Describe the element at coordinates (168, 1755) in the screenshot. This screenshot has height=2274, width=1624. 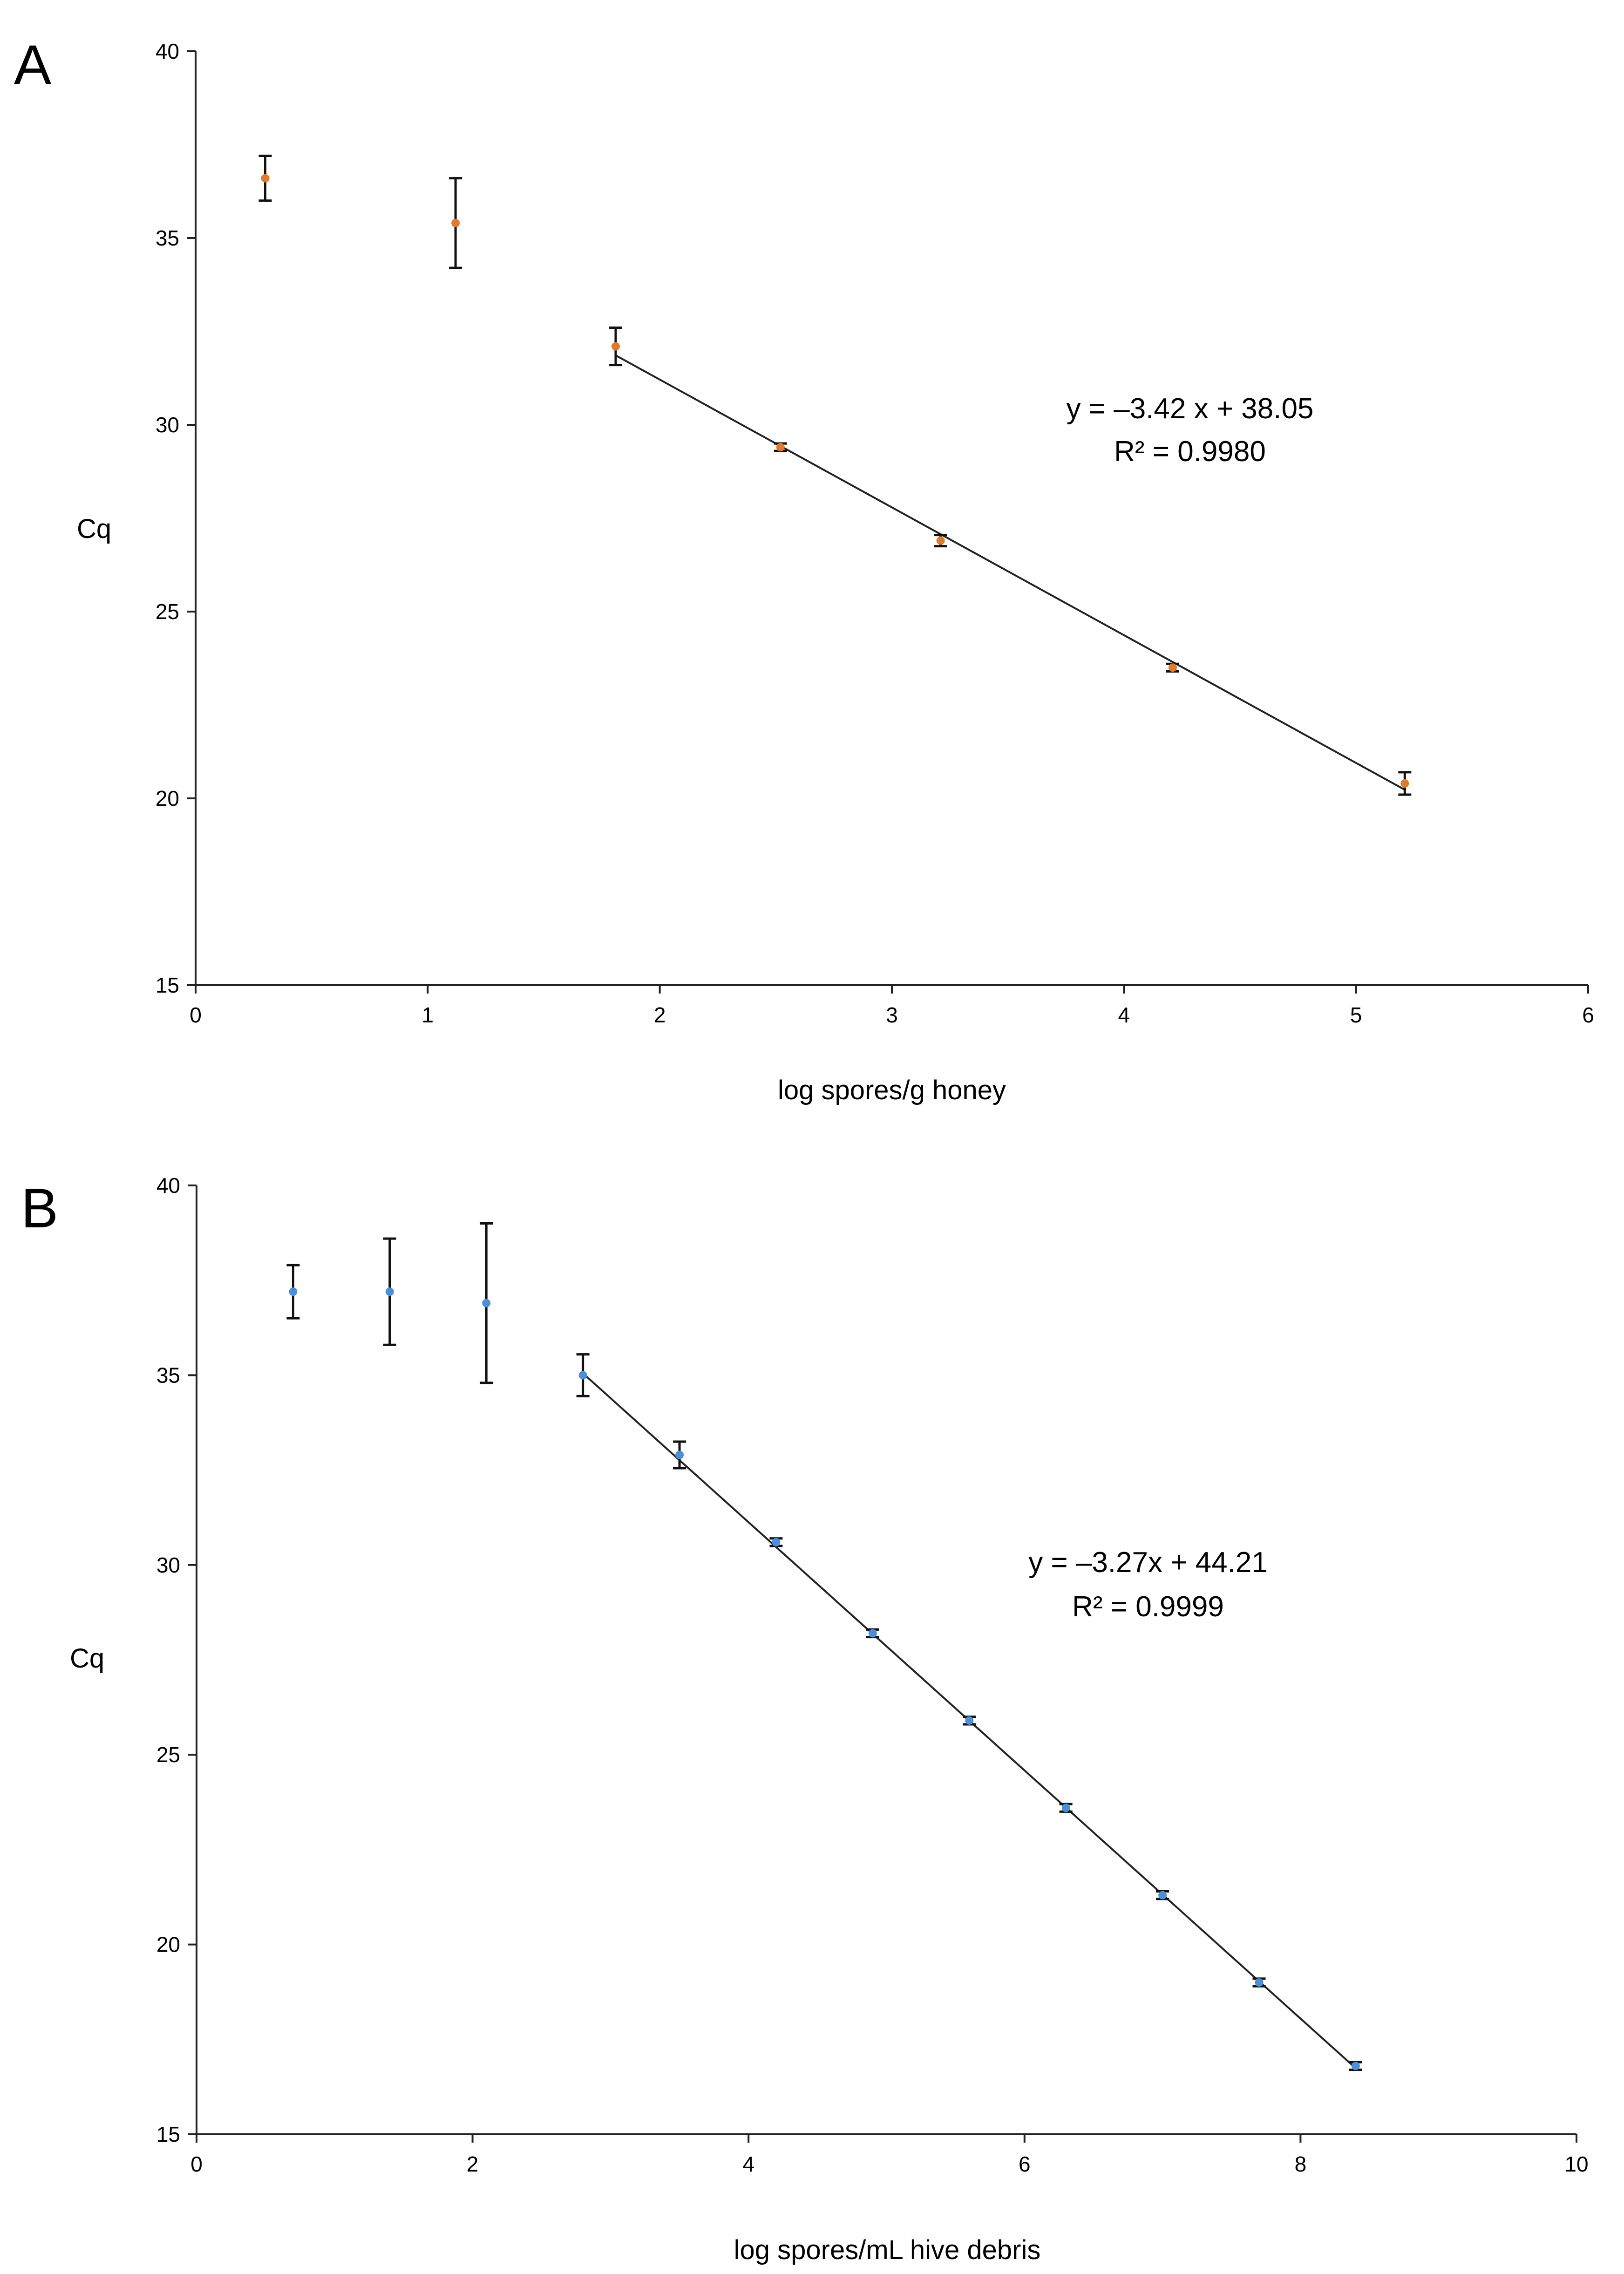
I see `panel-b-y-tick-label: 25` at that location.